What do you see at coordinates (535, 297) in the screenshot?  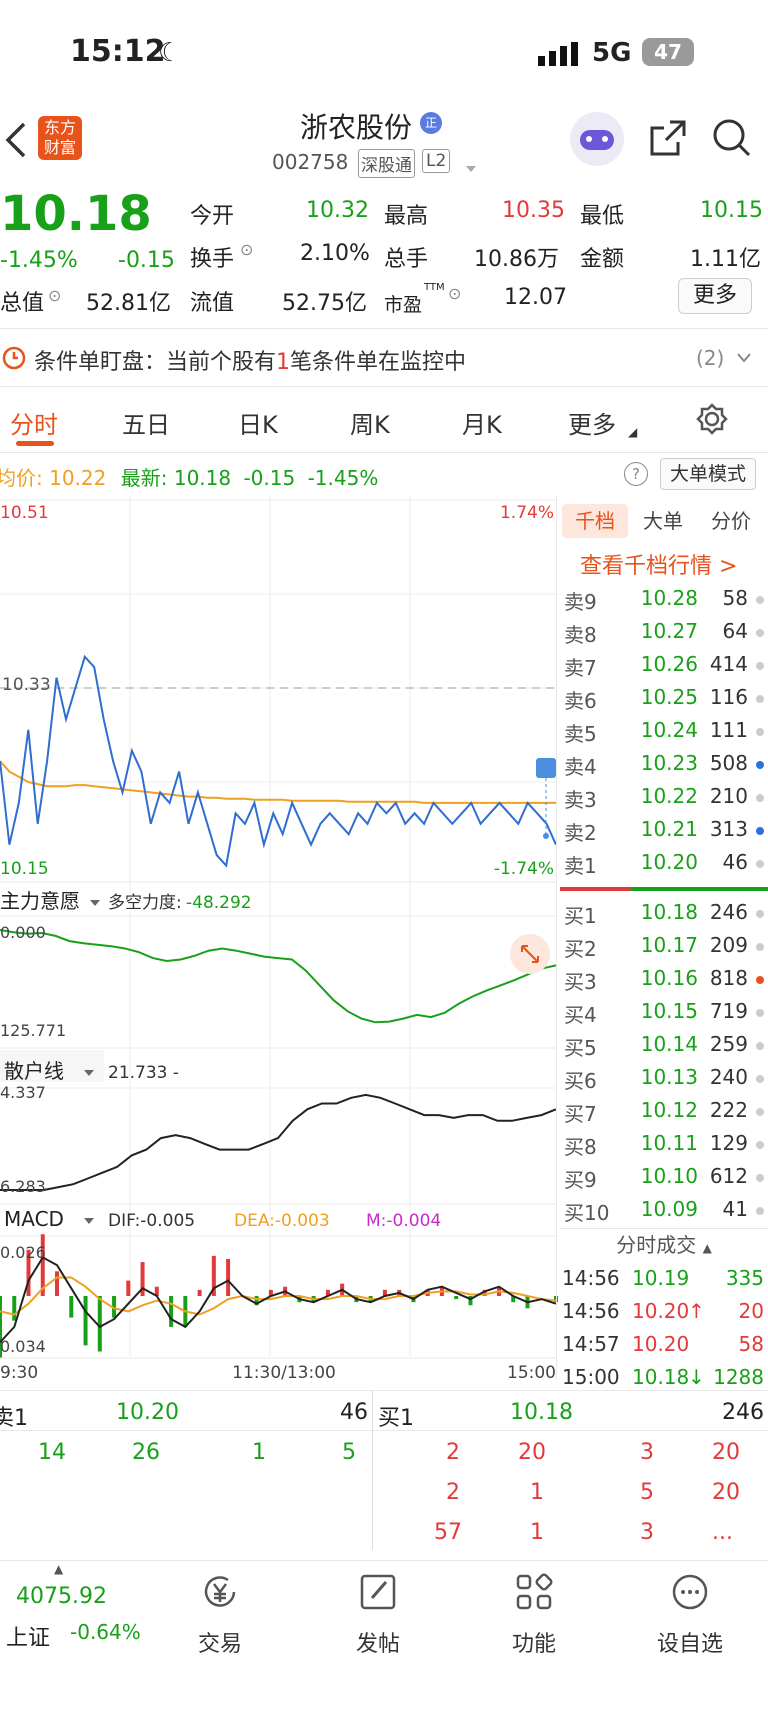 I see `pe-value: 12.07` at bounding box center [535, 297].